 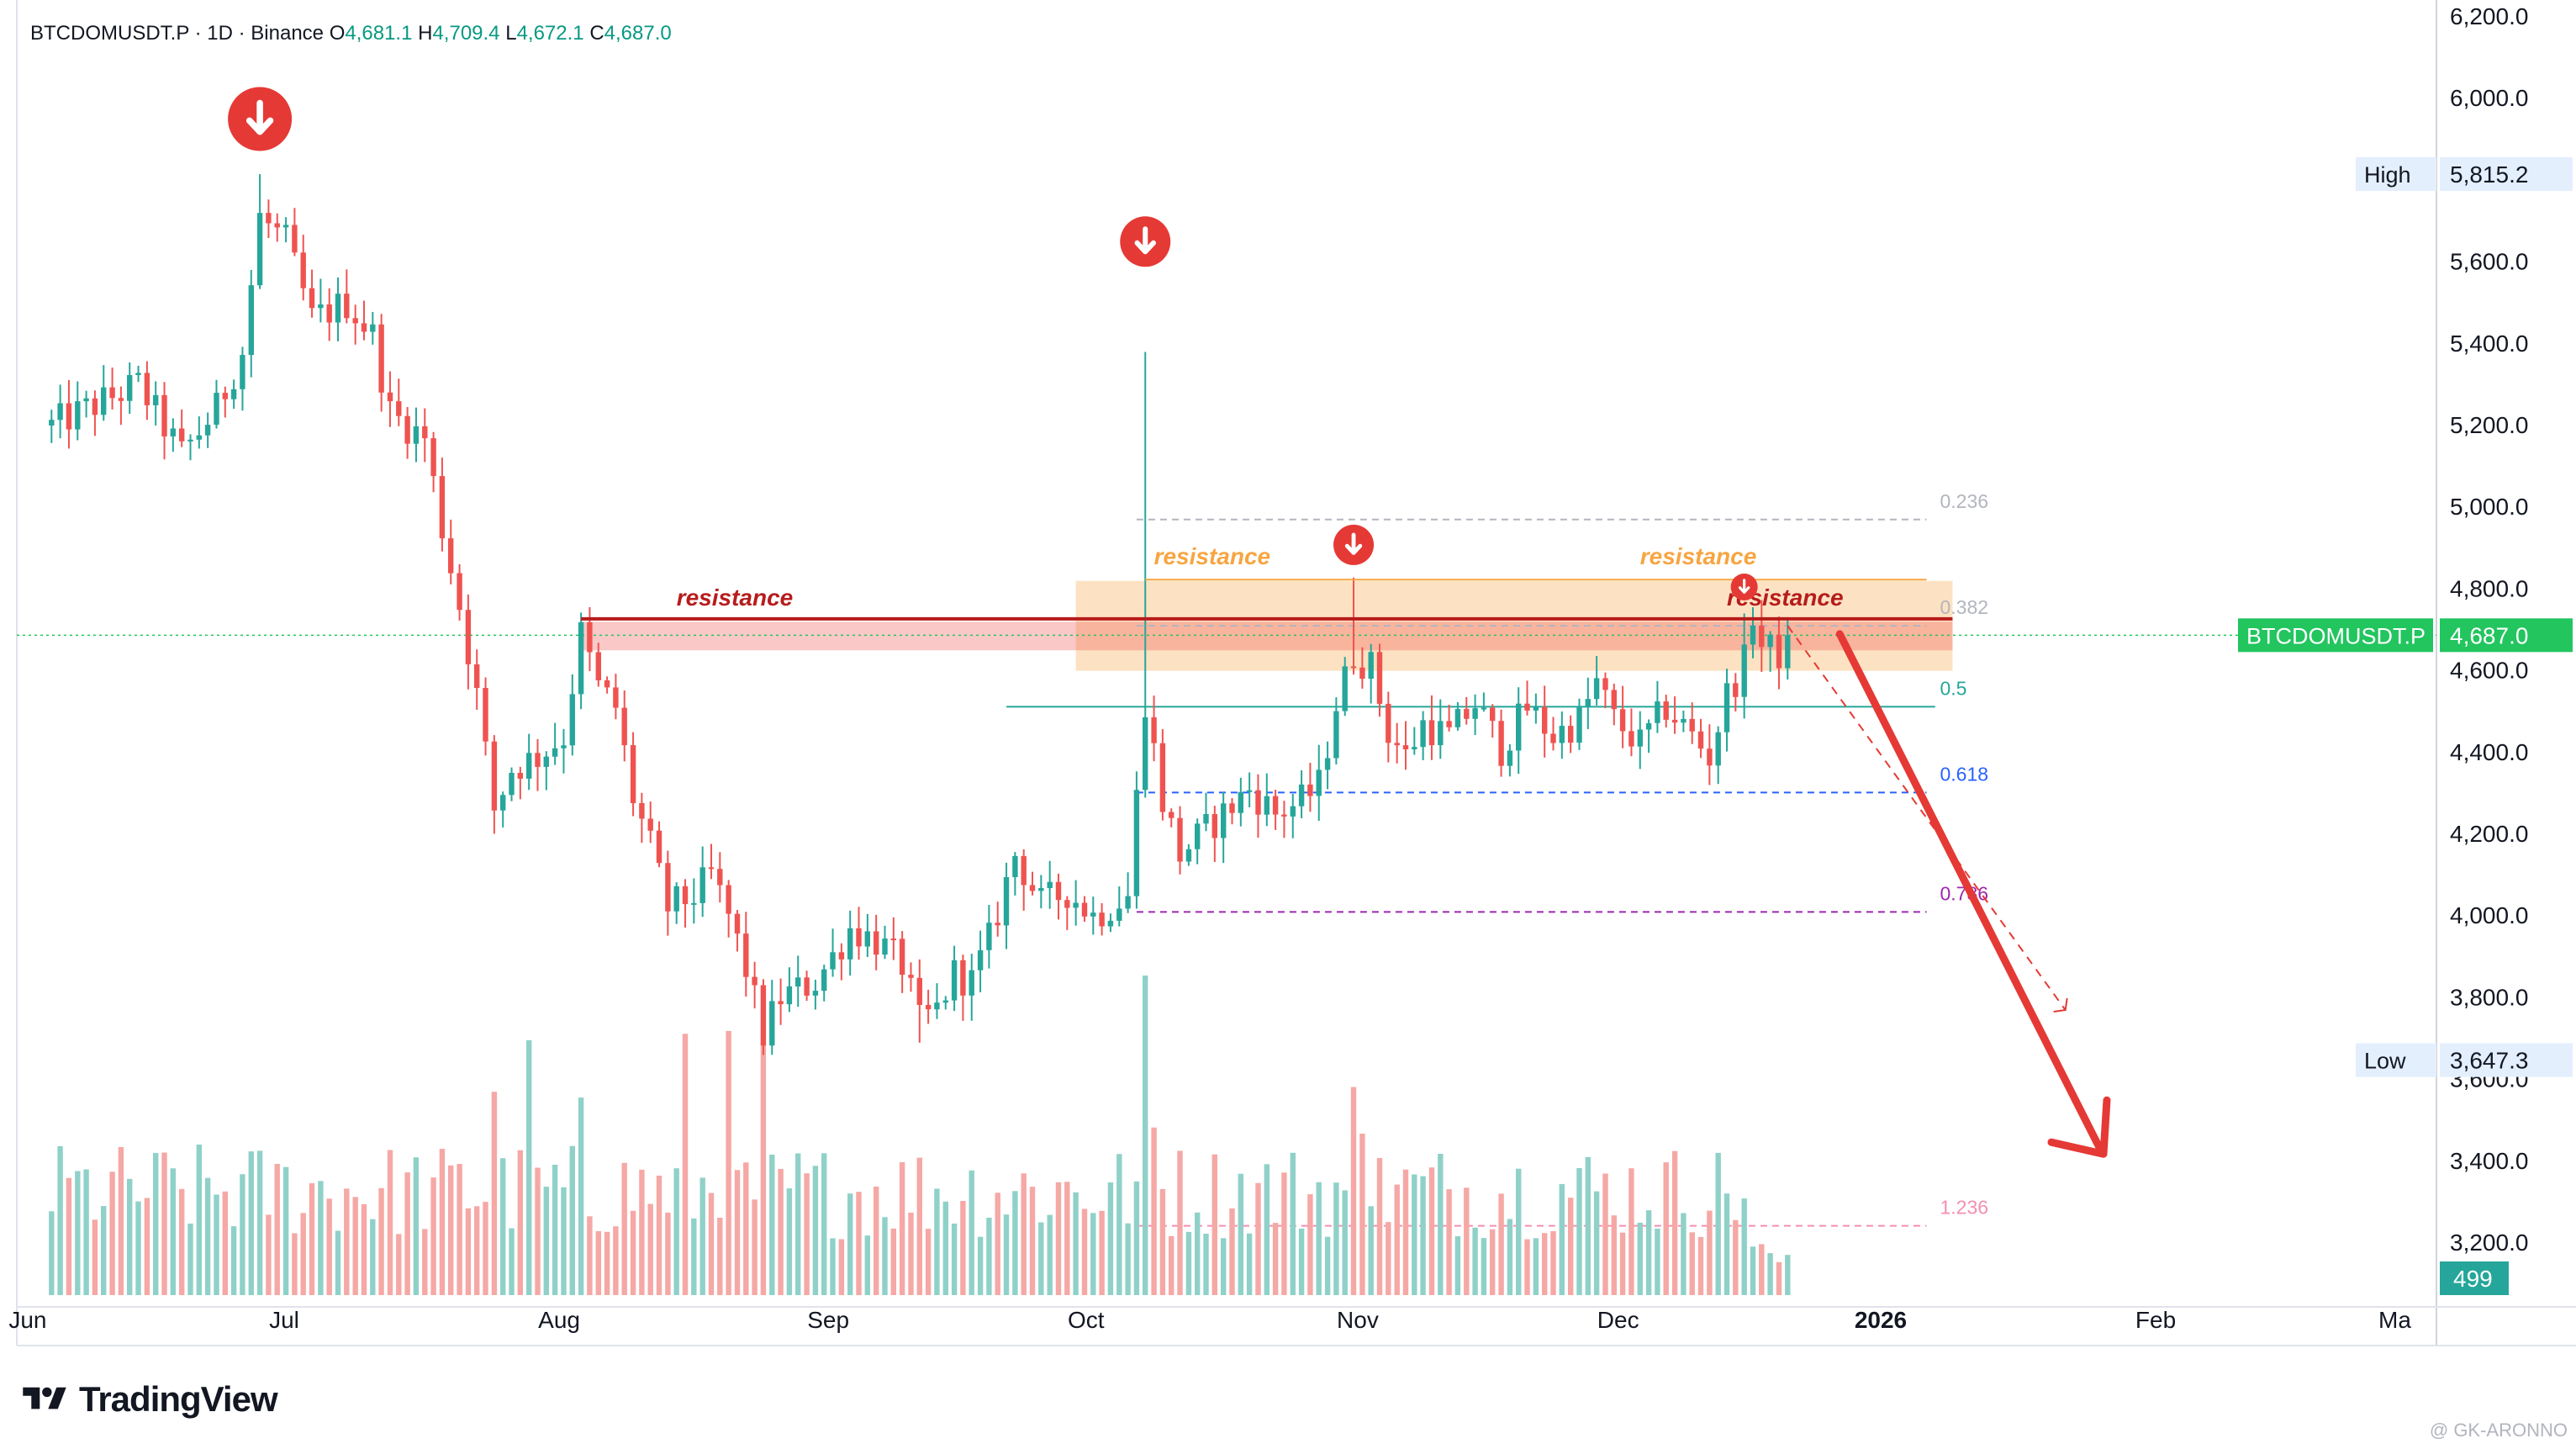 What do you see at coordinates (2506, 635) in the screenshot?
I see `last-price-badge` at bounding box center [2506, 635].